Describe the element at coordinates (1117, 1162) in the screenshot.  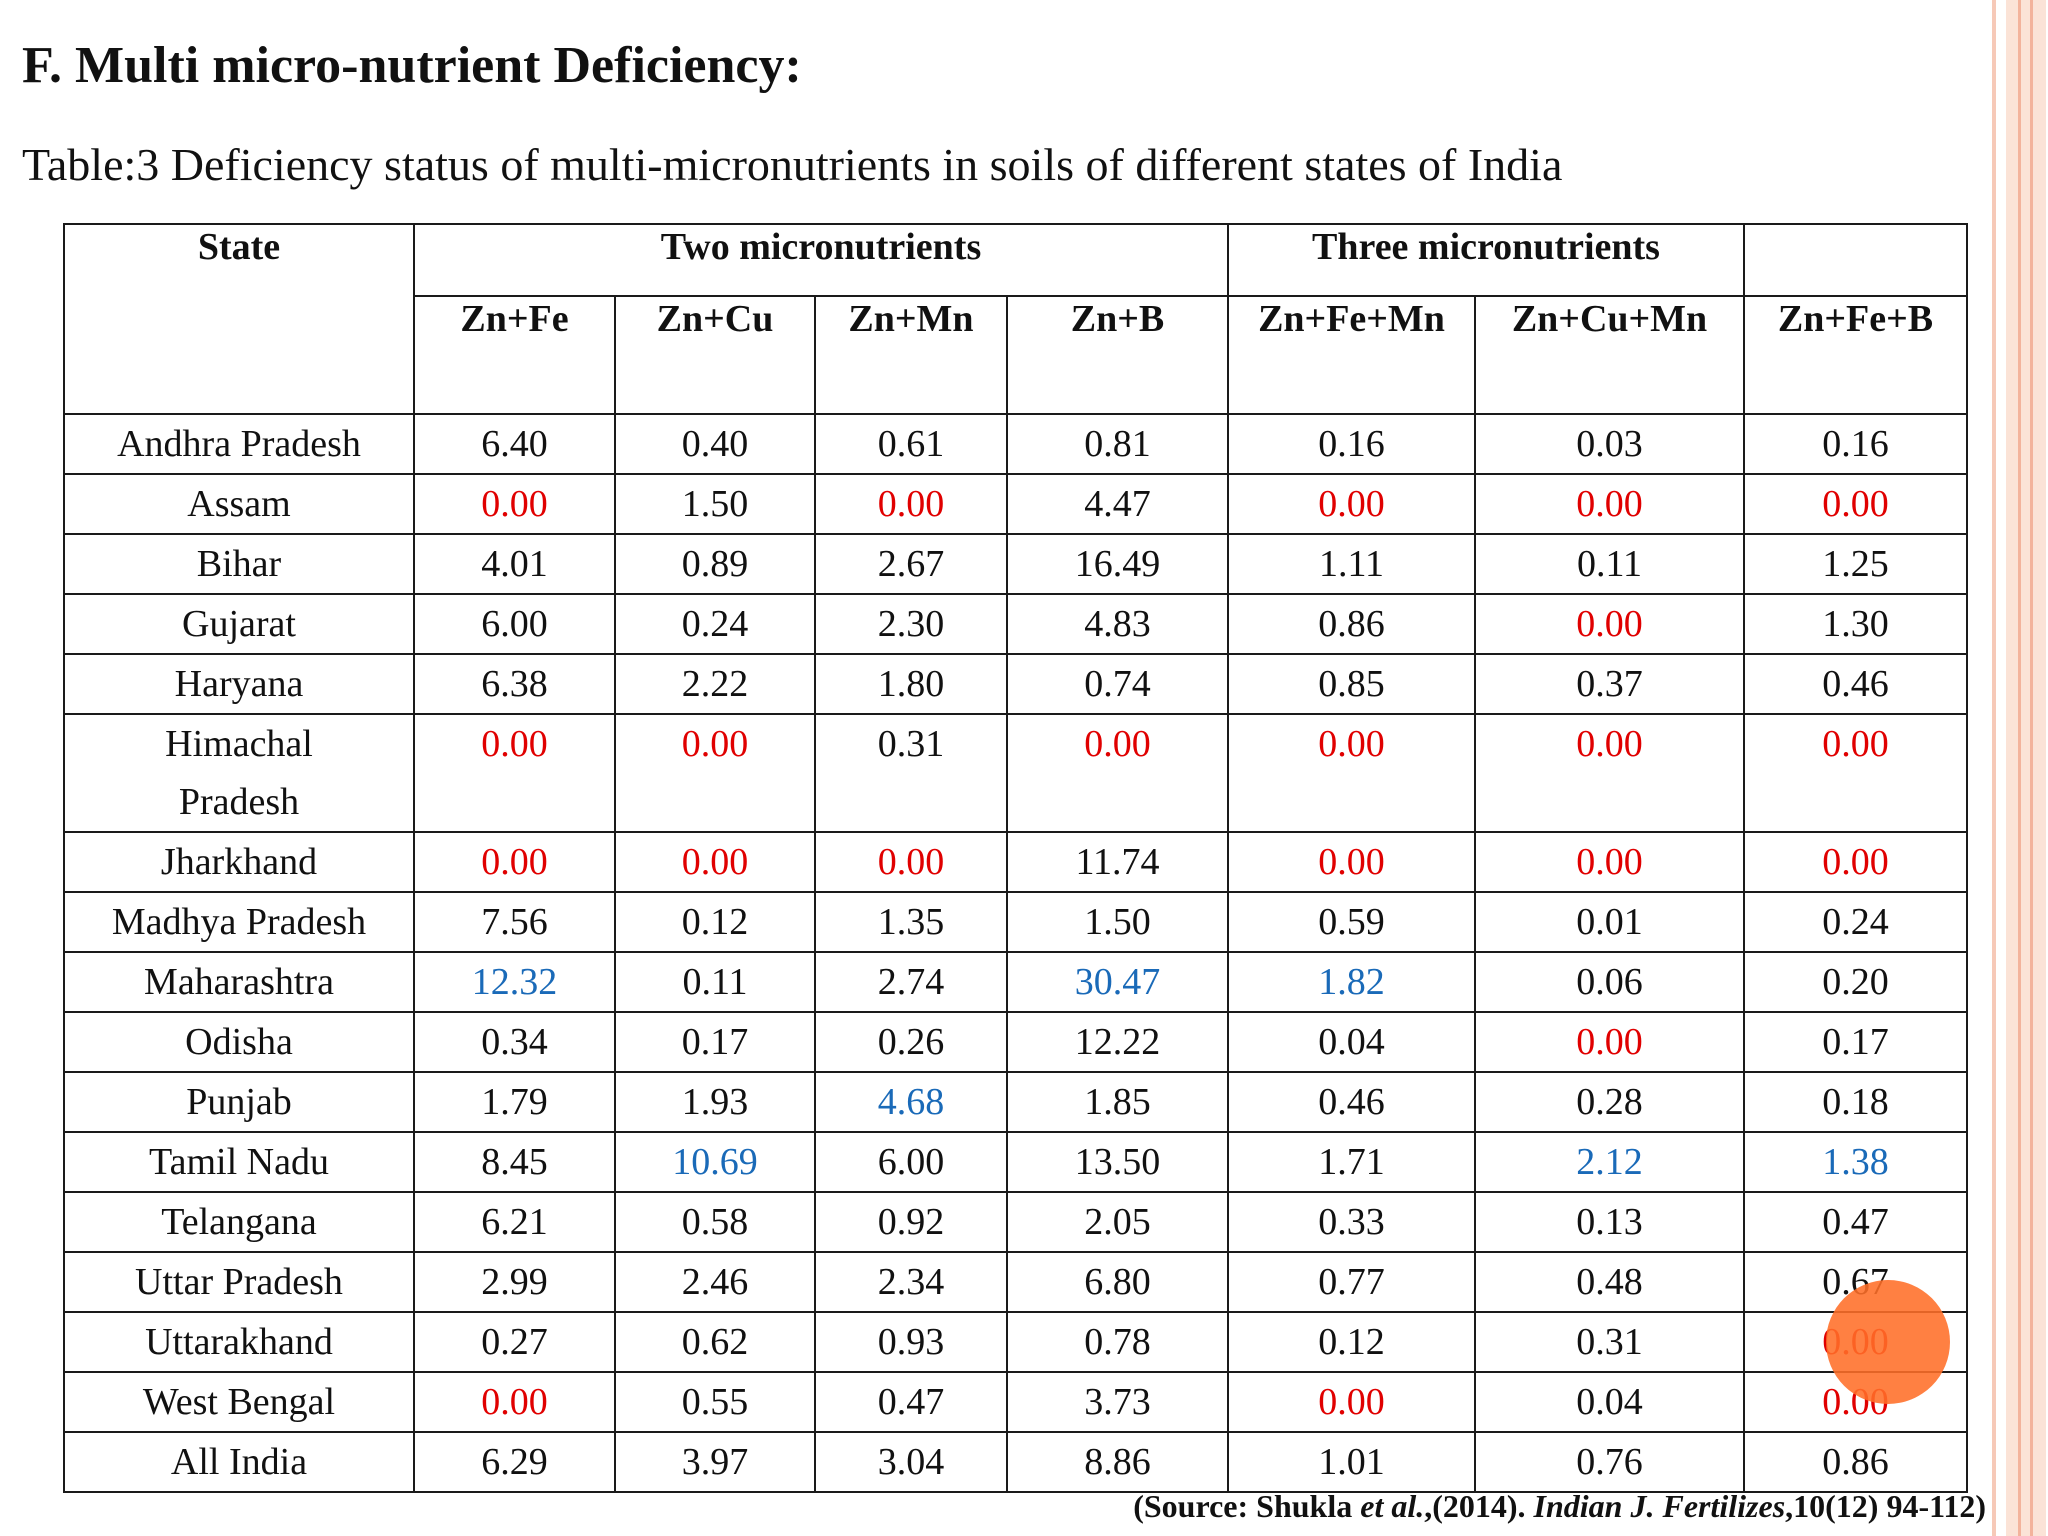
I see `value-cell: 13.50` at that location.